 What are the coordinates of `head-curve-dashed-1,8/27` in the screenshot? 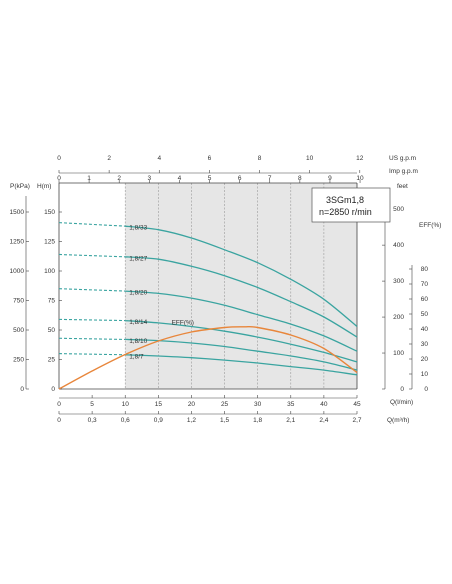 It's located at (92, 255).